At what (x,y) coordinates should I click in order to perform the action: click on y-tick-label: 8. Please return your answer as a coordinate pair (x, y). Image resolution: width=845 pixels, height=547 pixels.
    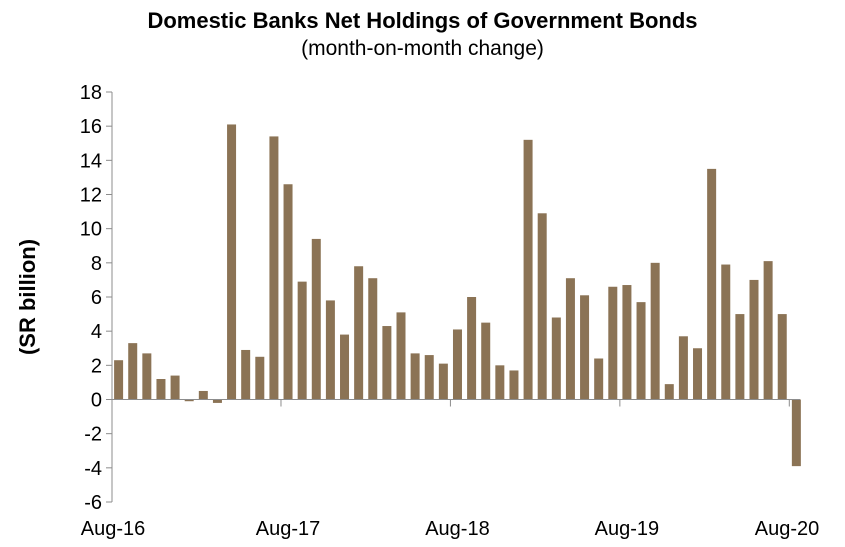
    Looking at the image, I should click on (96, 264).